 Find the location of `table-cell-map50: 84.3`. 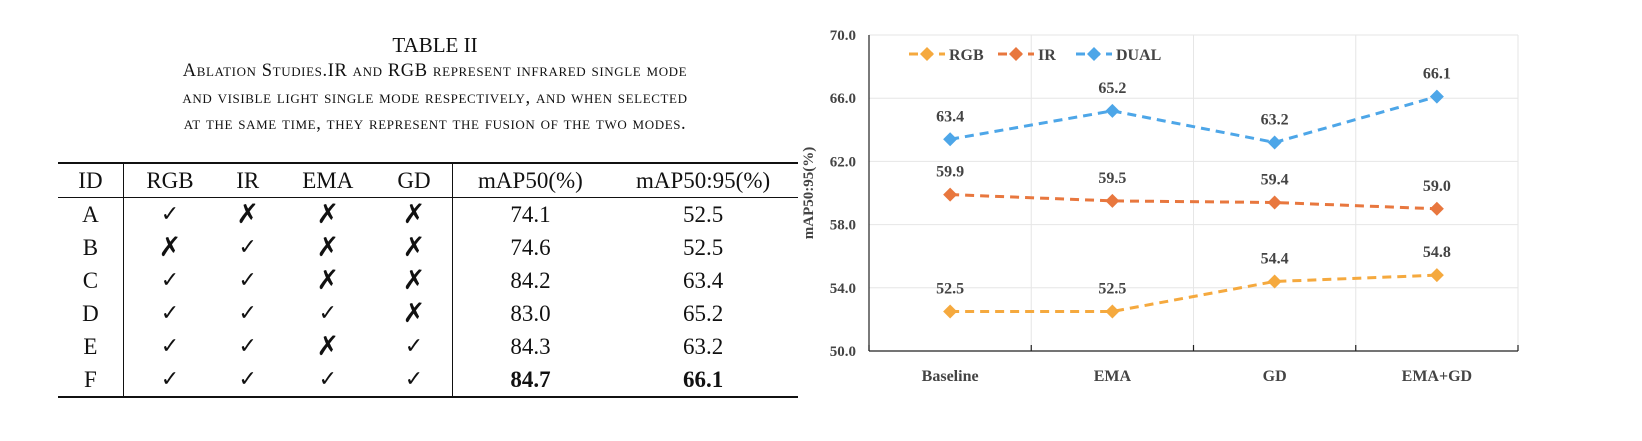

table-cell-map50: 84.3 is located at coordinates (530, 346).